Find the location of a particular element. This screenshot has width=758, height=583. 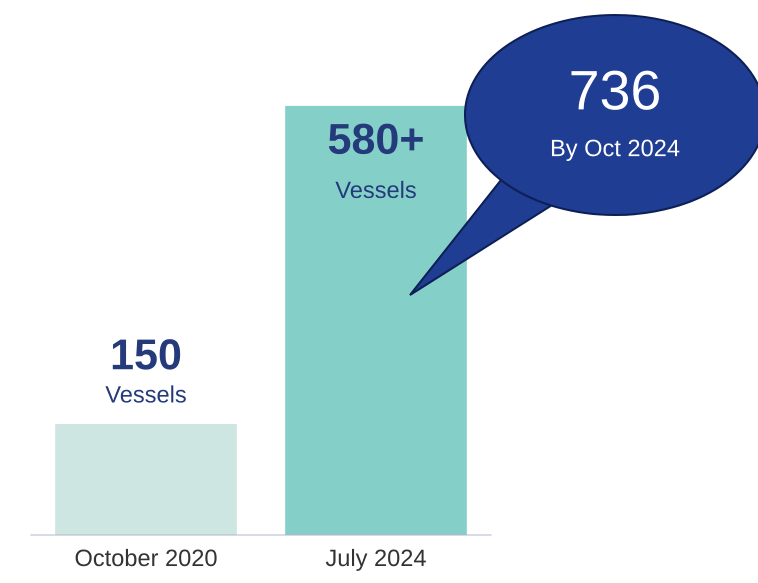

x-tick-label: July 2024 is located at coordinates (376, 559).